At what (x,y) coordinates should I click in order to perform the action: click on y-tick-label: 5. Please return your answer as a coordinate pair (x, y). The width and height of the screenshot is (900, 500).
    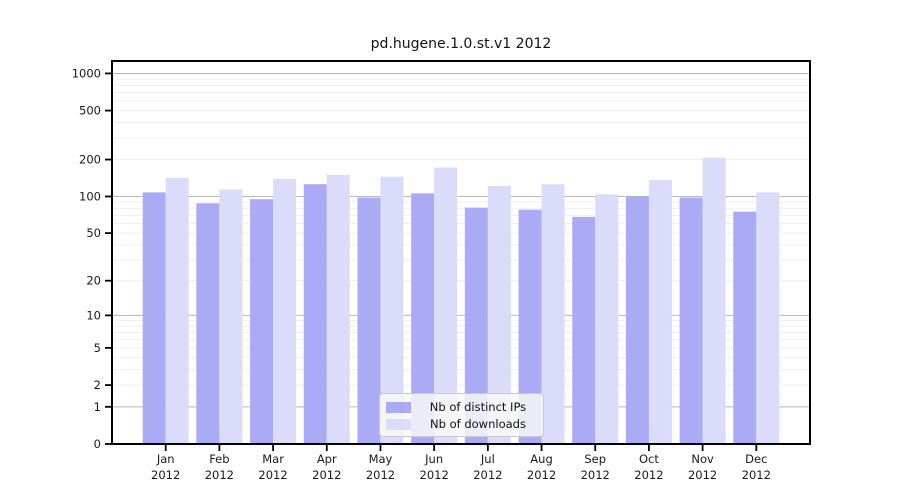
    Looking at the image, I should click on (97, 348).